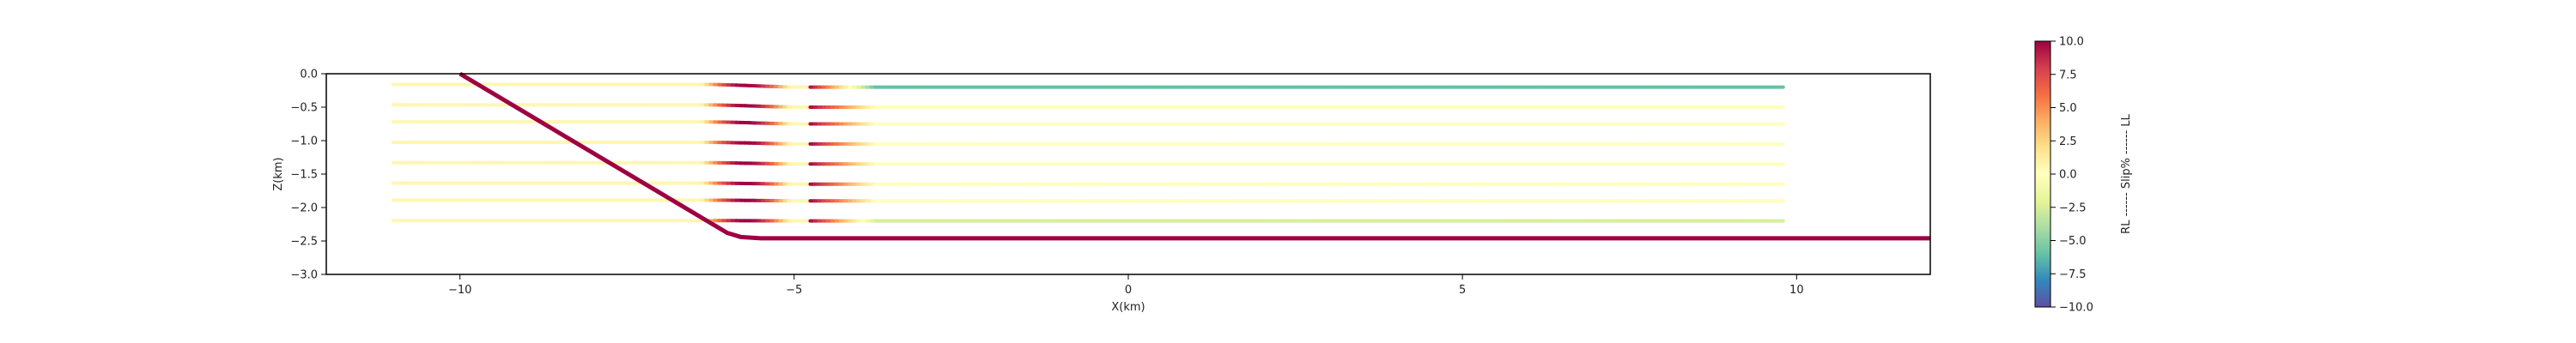 This screenshot has width=2576, height=343. Describe the element at coordinates (1462, 290) in the screenshot. I see `x-tick-label: 5` at that location.